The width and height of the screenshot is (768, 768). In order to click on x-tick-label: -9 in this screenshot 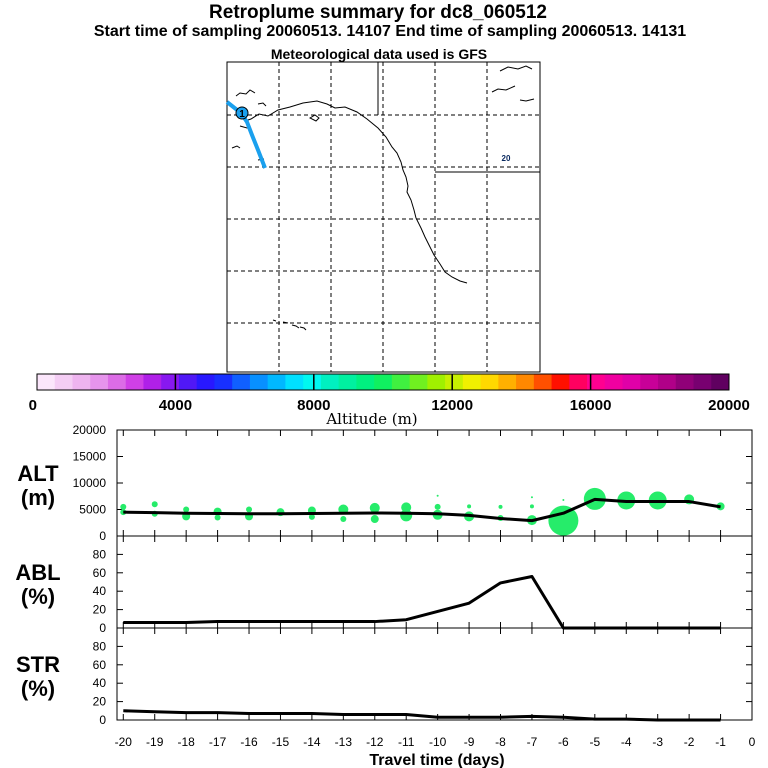, I will do `click(469, 742)`.